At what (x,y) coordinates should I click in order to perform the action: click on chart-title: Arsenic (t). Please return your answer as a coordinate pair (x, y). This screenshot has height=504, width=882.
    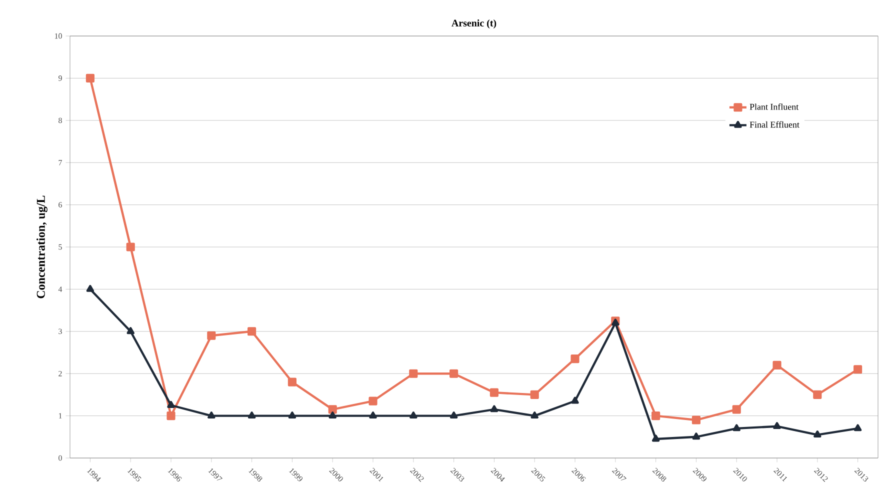
    Looking at the image, I should click on (474, 23).